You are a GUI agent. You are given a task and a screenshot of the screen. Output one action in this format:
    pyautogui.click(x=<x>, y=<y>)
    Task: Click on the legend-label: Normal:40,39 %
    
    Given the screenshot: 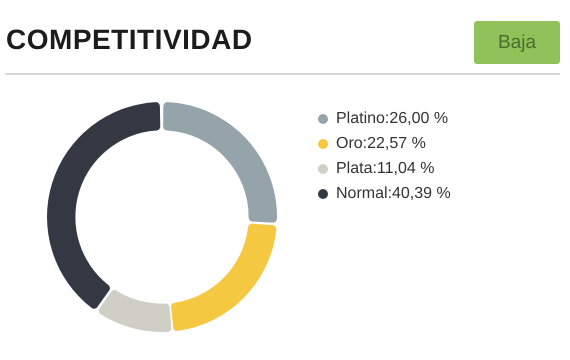 What is the action you would take?
    pyautogui.click(x=393, y=193)
    